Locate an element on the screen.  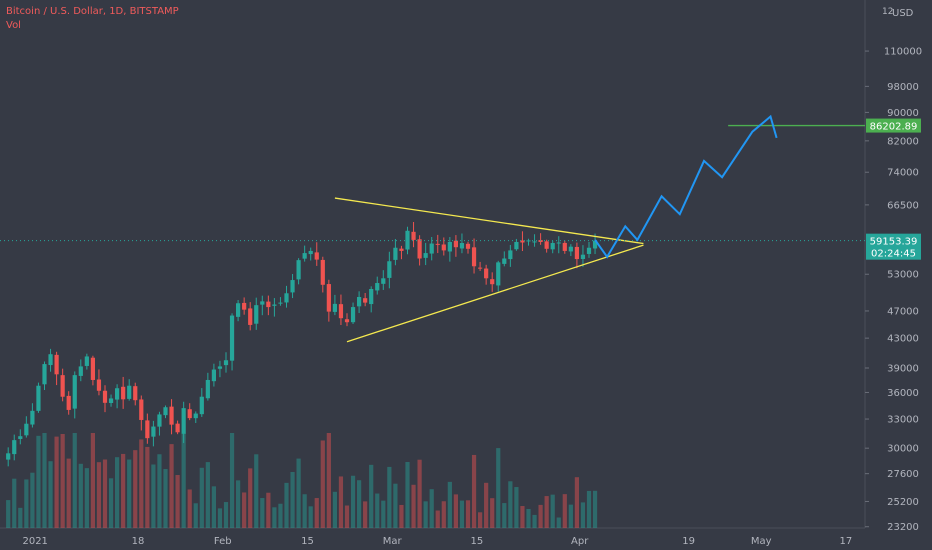
triangle-lower-trendline is located at coordinates (495, 293).